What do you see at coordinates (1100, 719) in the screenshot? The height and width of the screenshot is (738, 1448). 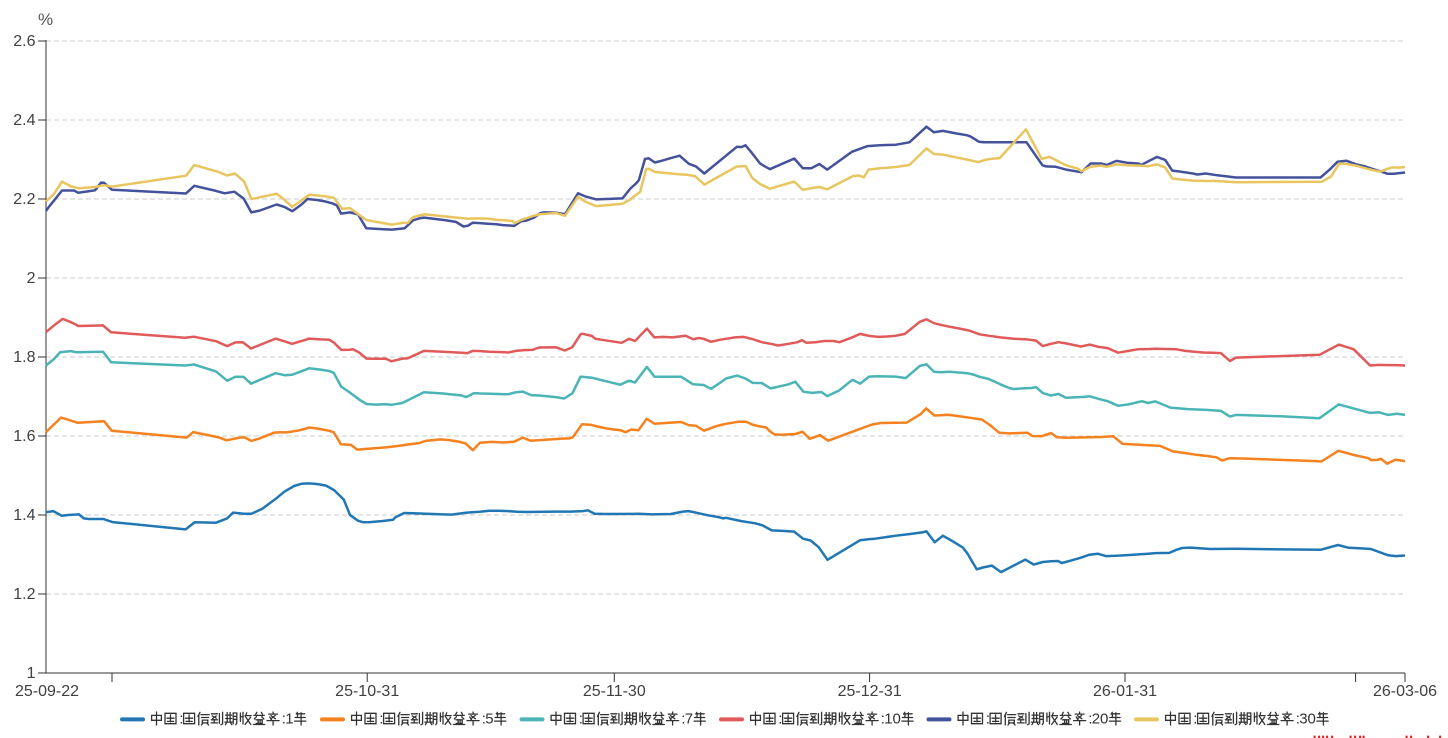 I see `svg-text: 20` at bounding box center [1100, 719].